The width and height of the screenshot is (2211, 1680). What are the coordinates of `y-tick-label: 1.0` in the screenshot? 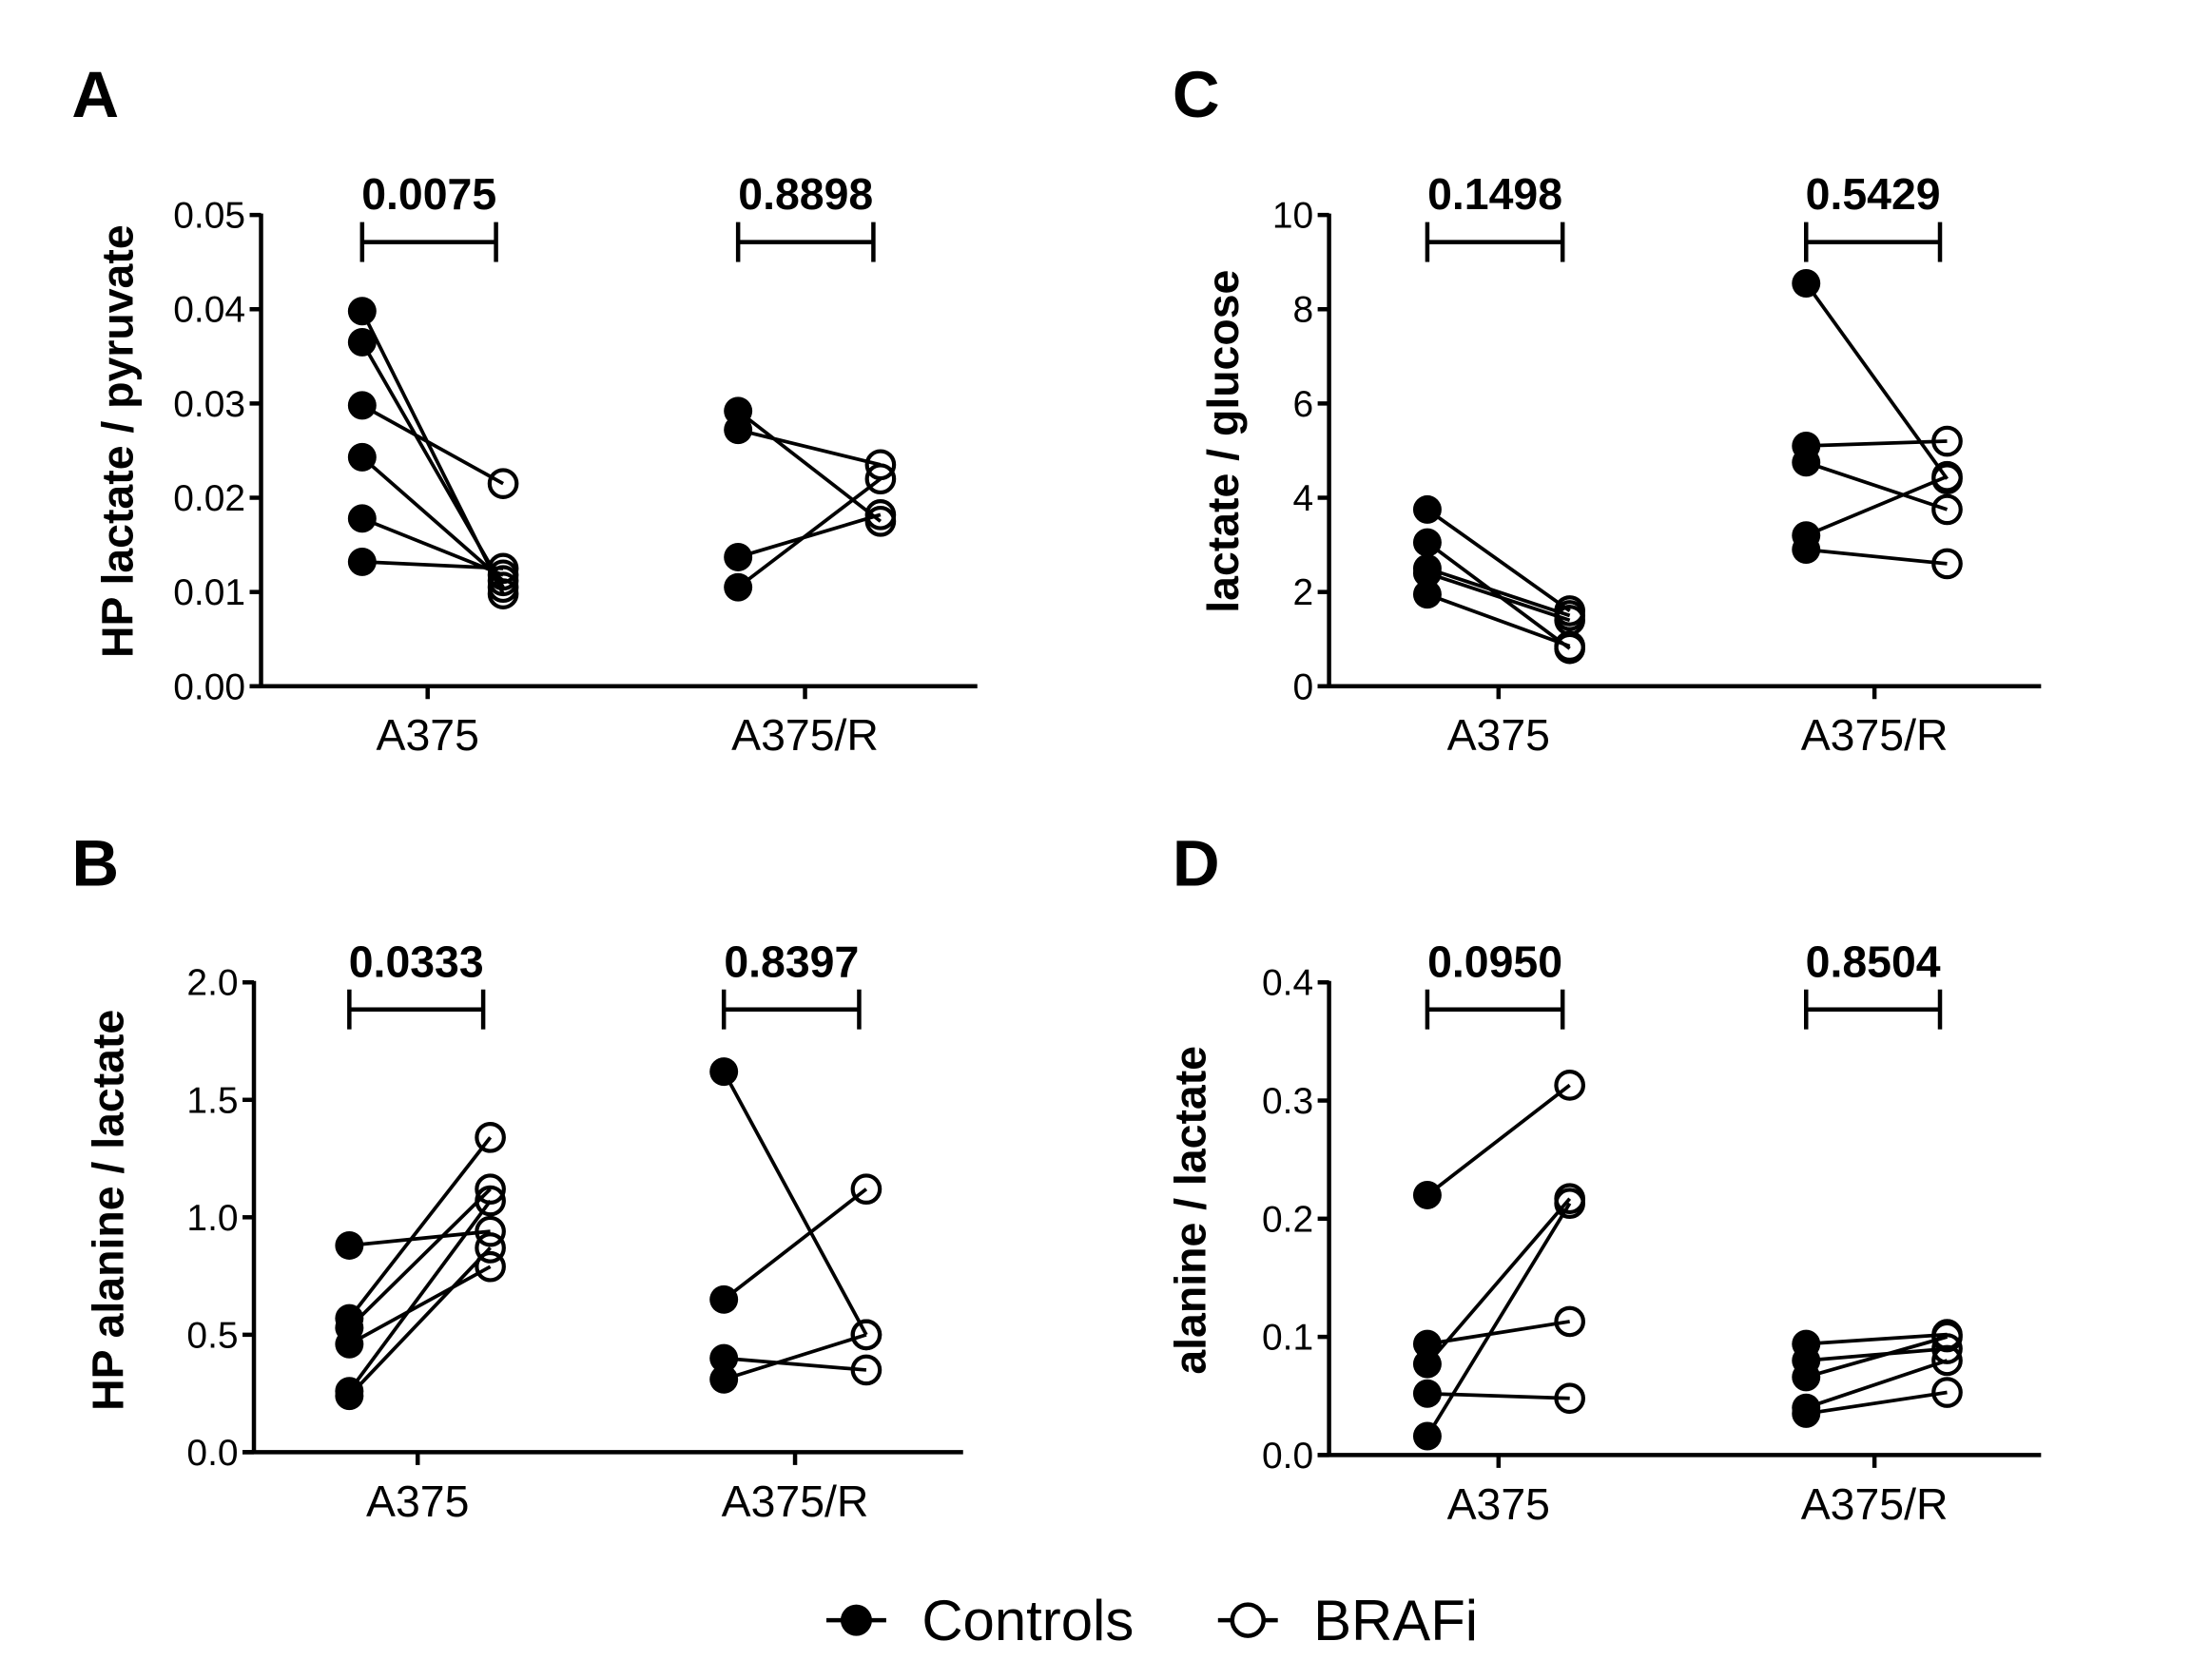 It's located at (212, 1218).